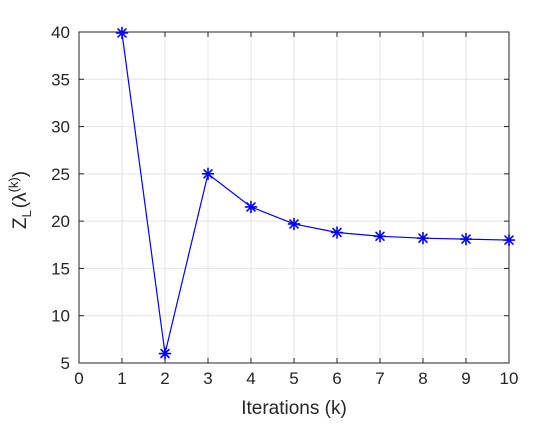  I want to click on y-label-subscript: L, so click(26, 213).